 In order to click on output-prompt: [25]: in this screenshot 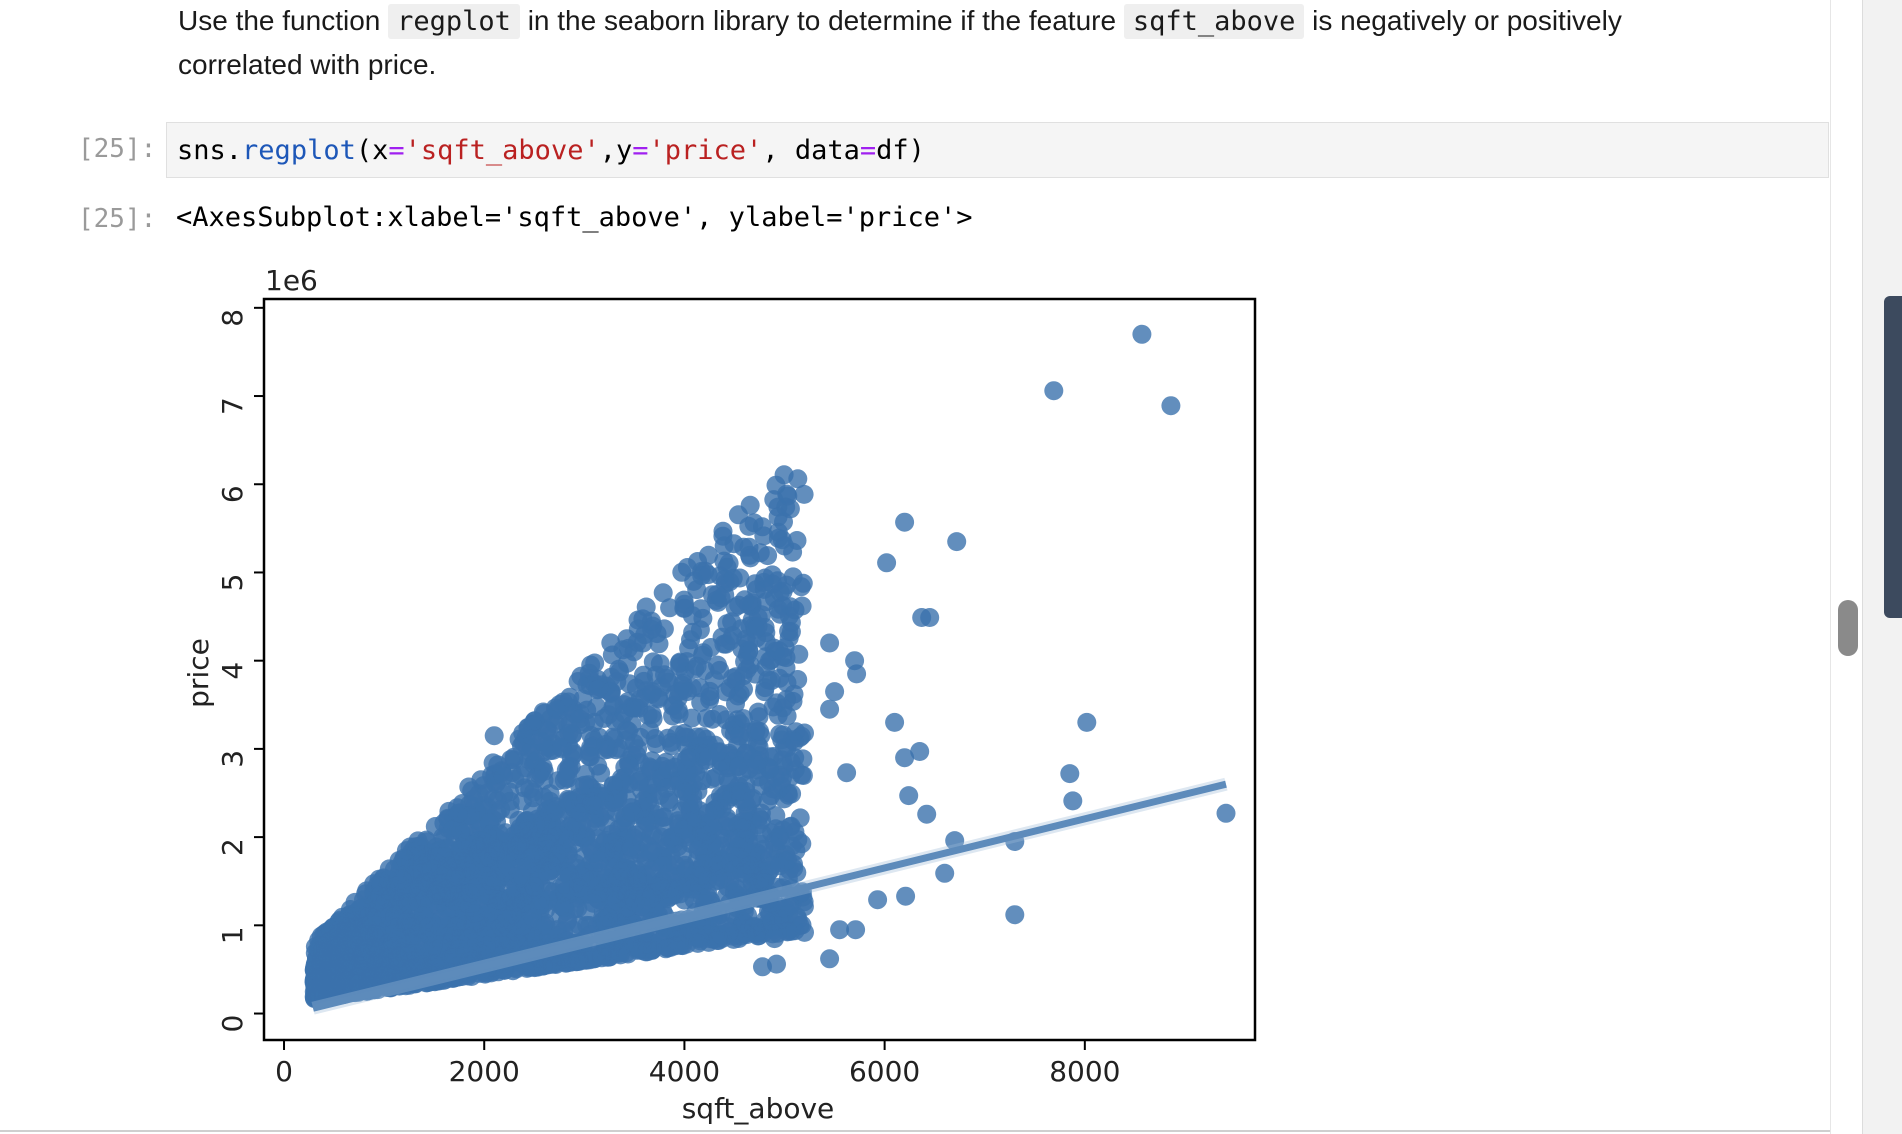, I will do `click(117, 219)`.